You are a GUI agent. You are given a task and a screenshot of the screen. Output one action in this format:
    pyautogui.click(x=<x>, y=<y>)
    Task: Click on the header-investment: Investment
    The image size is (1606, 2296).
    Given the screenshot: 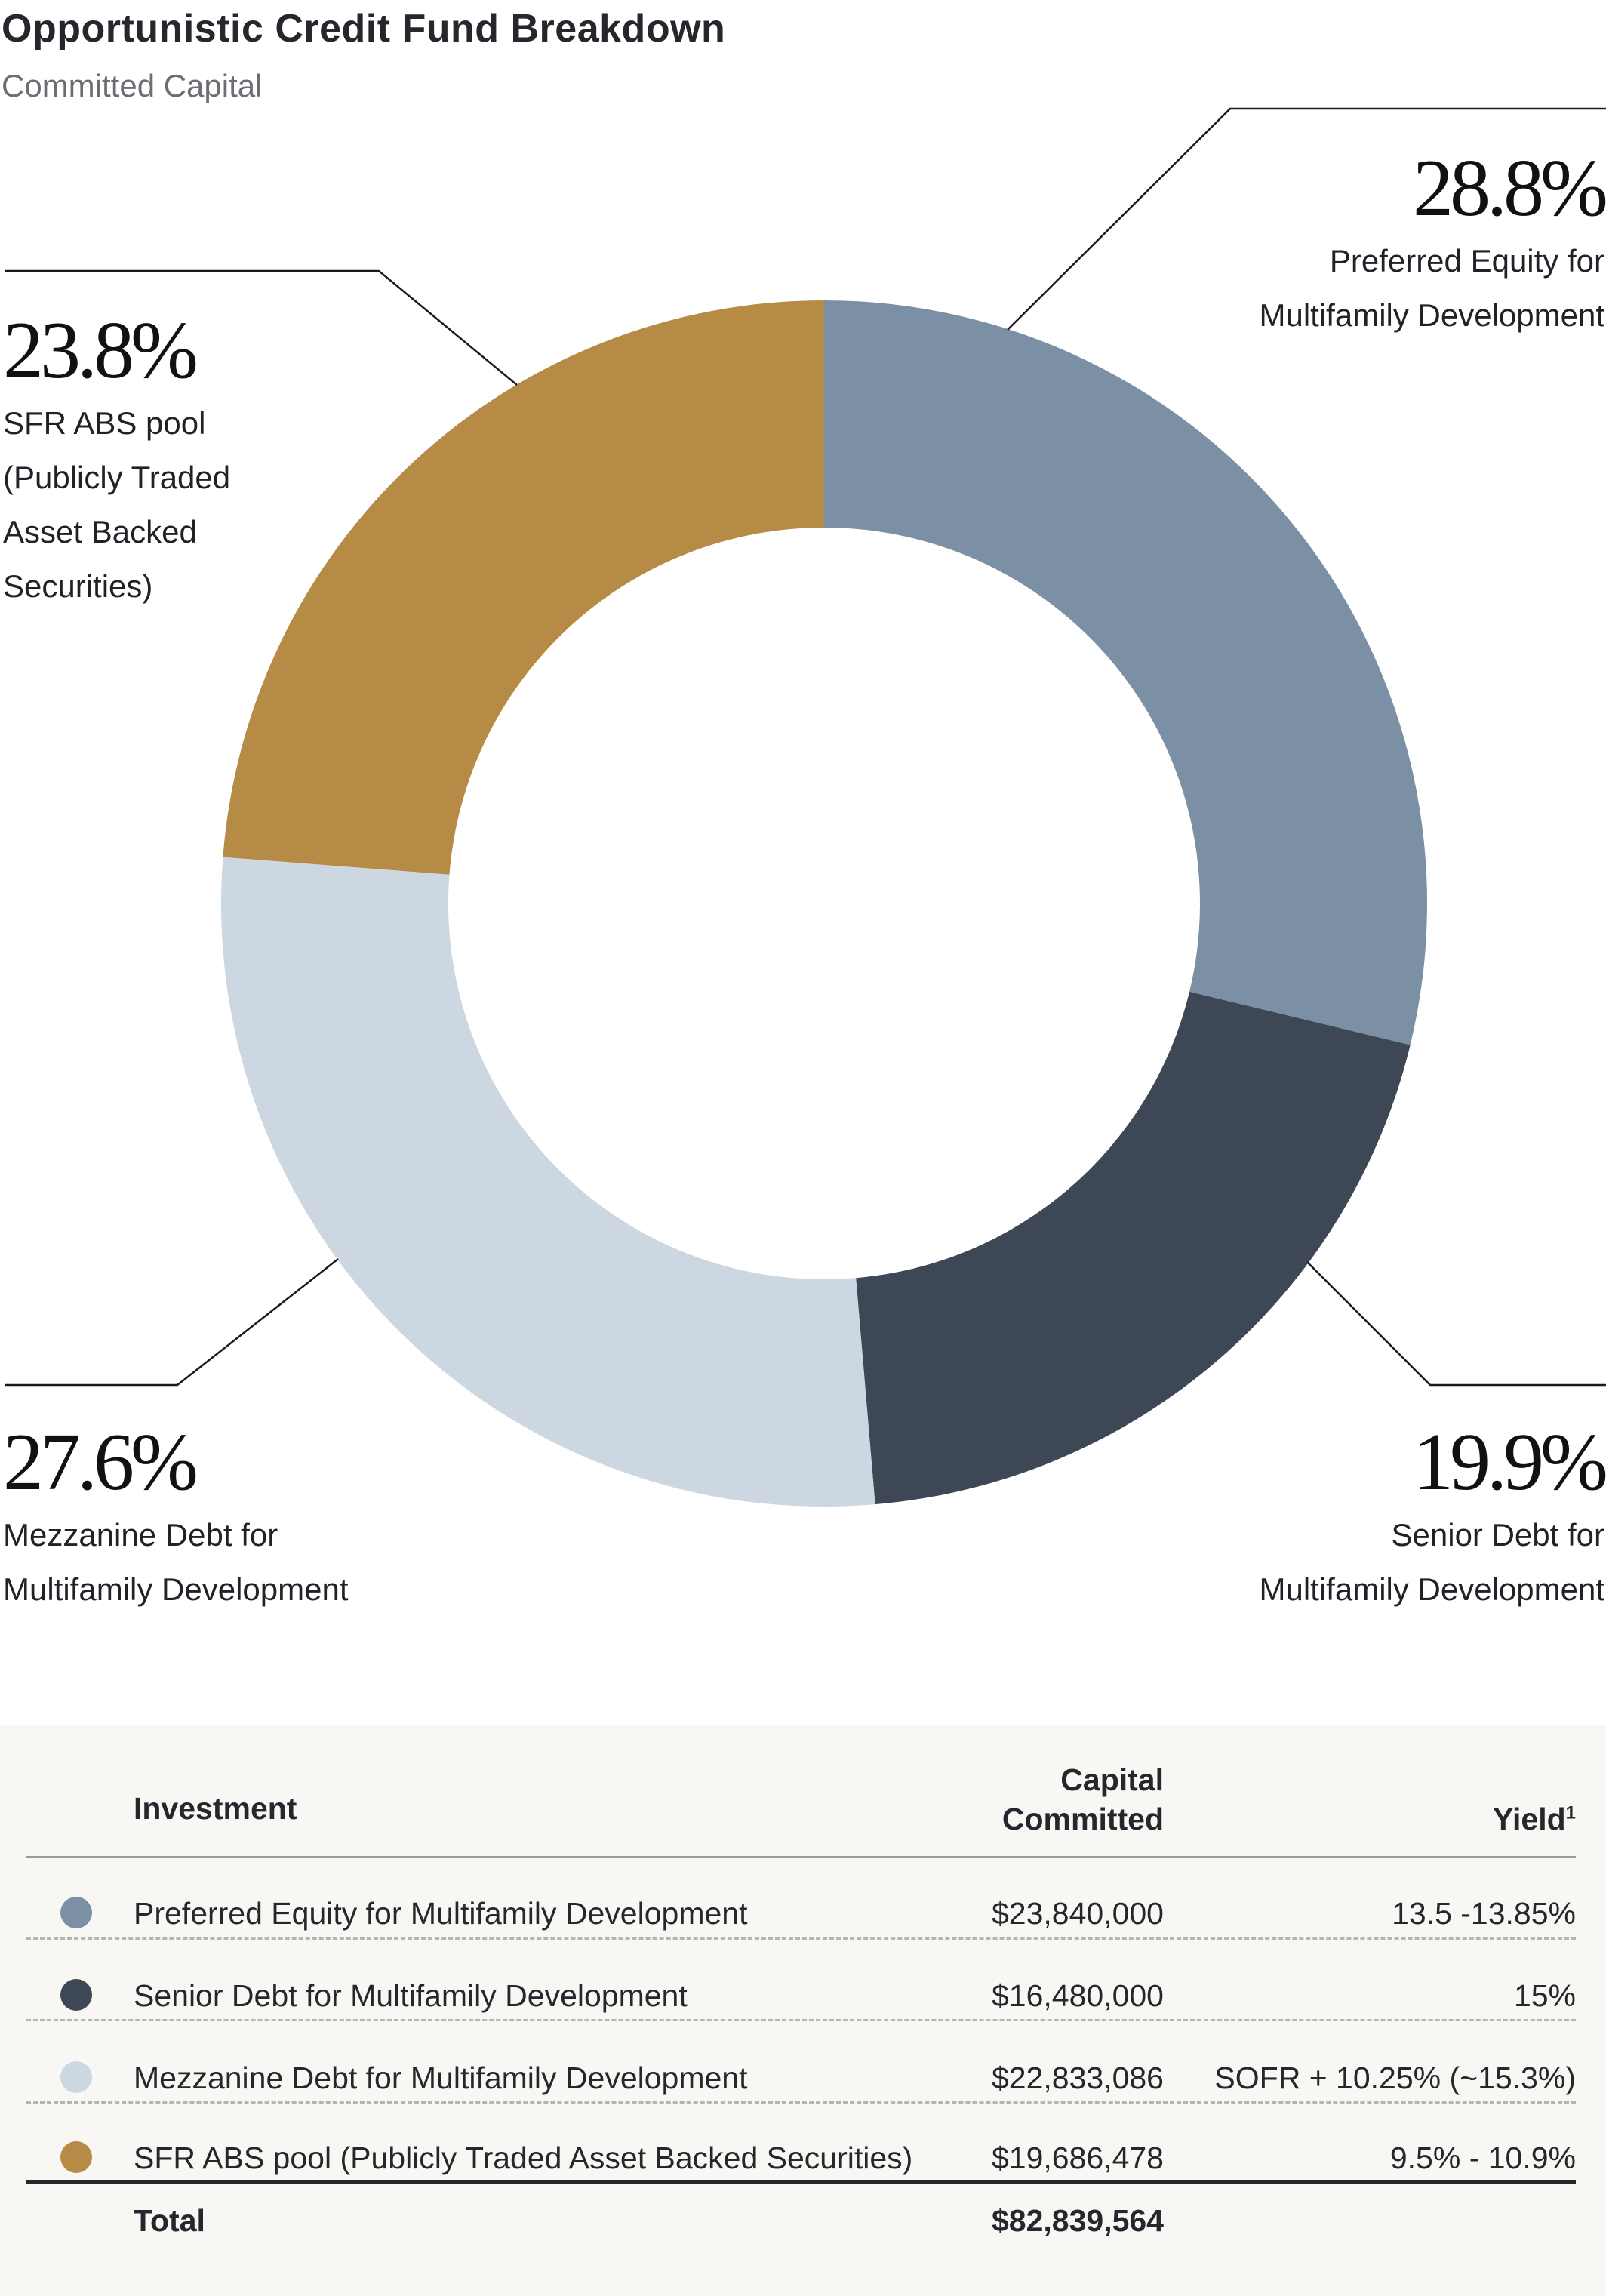 What is the action you would take?
    pyautogui.click(x=215, y=1808)
    